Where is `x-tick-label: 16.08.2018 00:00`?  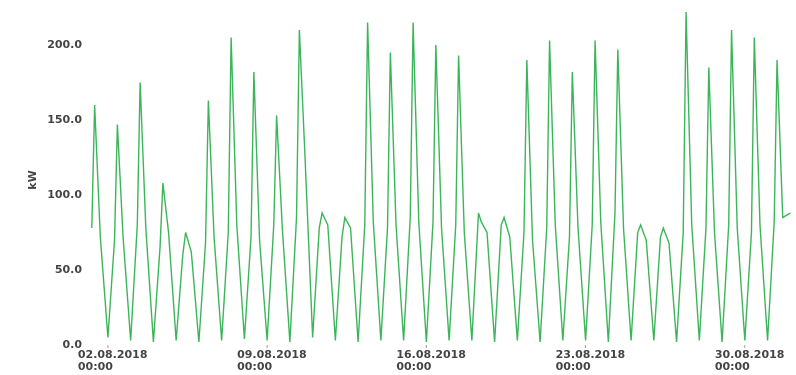
x-tick-label: 16.08.2018 00:00 is located at coordinates (431, 360).